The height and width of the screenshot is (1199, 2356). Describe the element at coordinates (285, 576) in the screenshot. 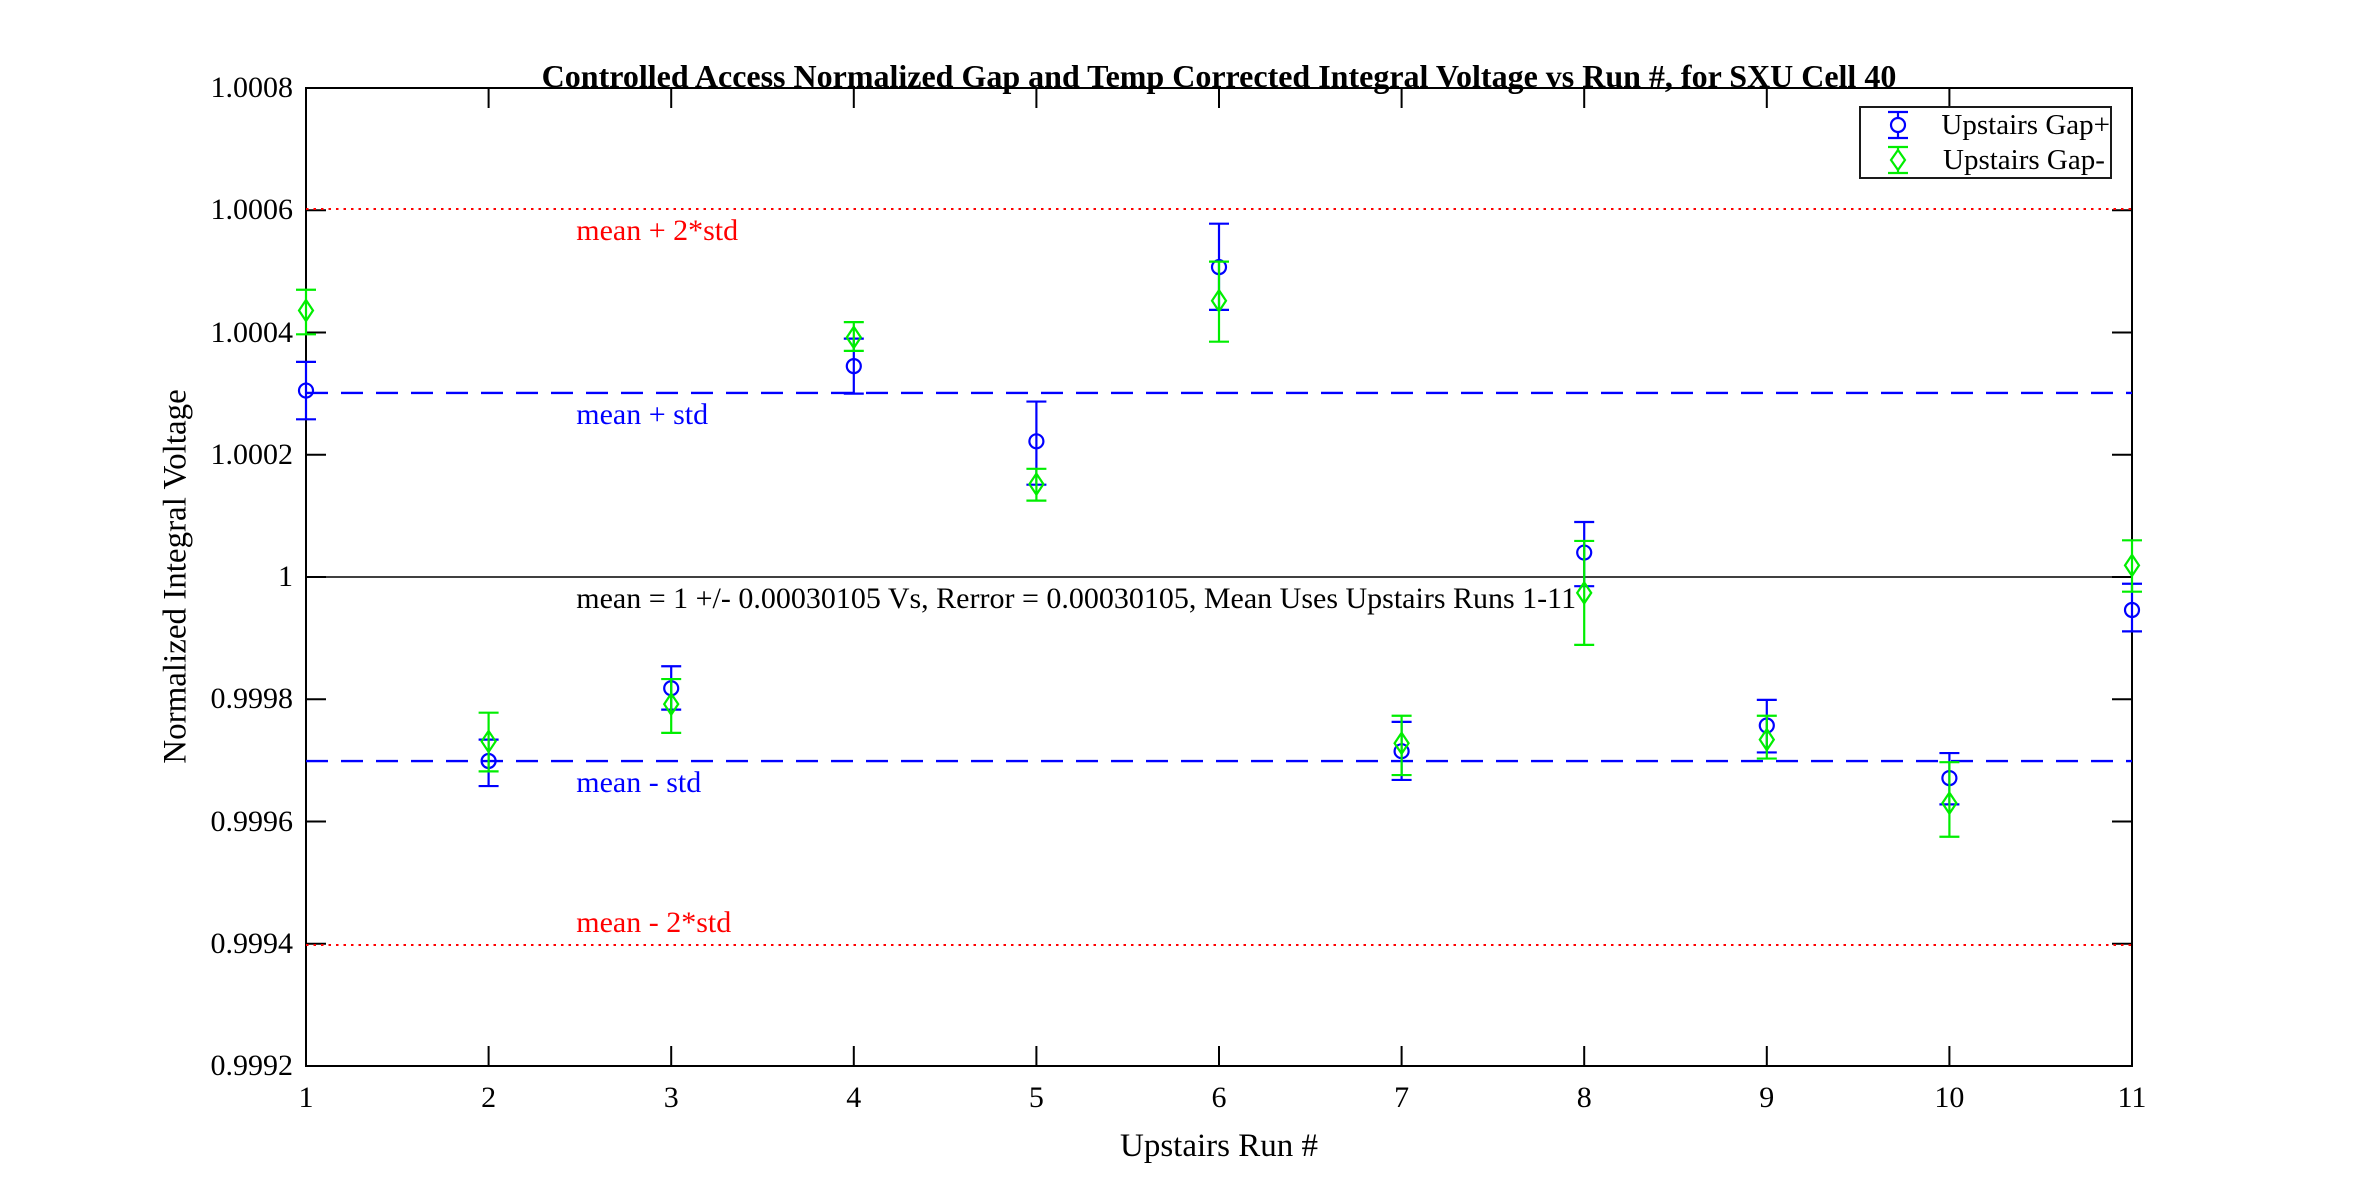

I see `y-tick-label: 1` at that location.